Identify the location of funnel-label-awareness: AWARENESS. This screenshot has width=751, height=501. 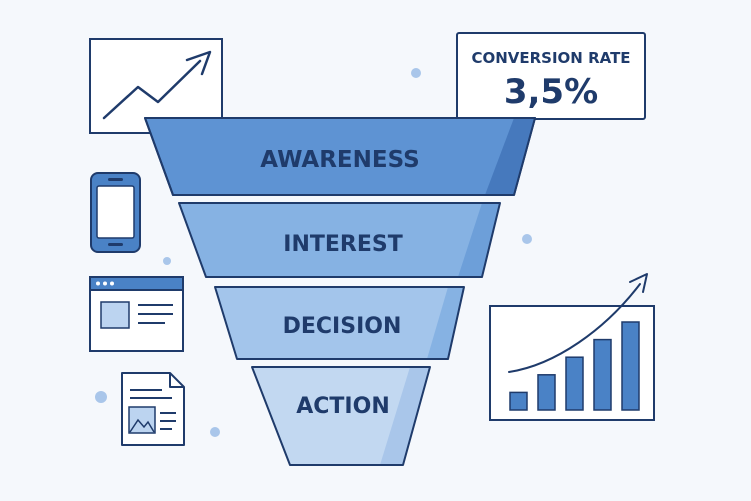
(339, 160).